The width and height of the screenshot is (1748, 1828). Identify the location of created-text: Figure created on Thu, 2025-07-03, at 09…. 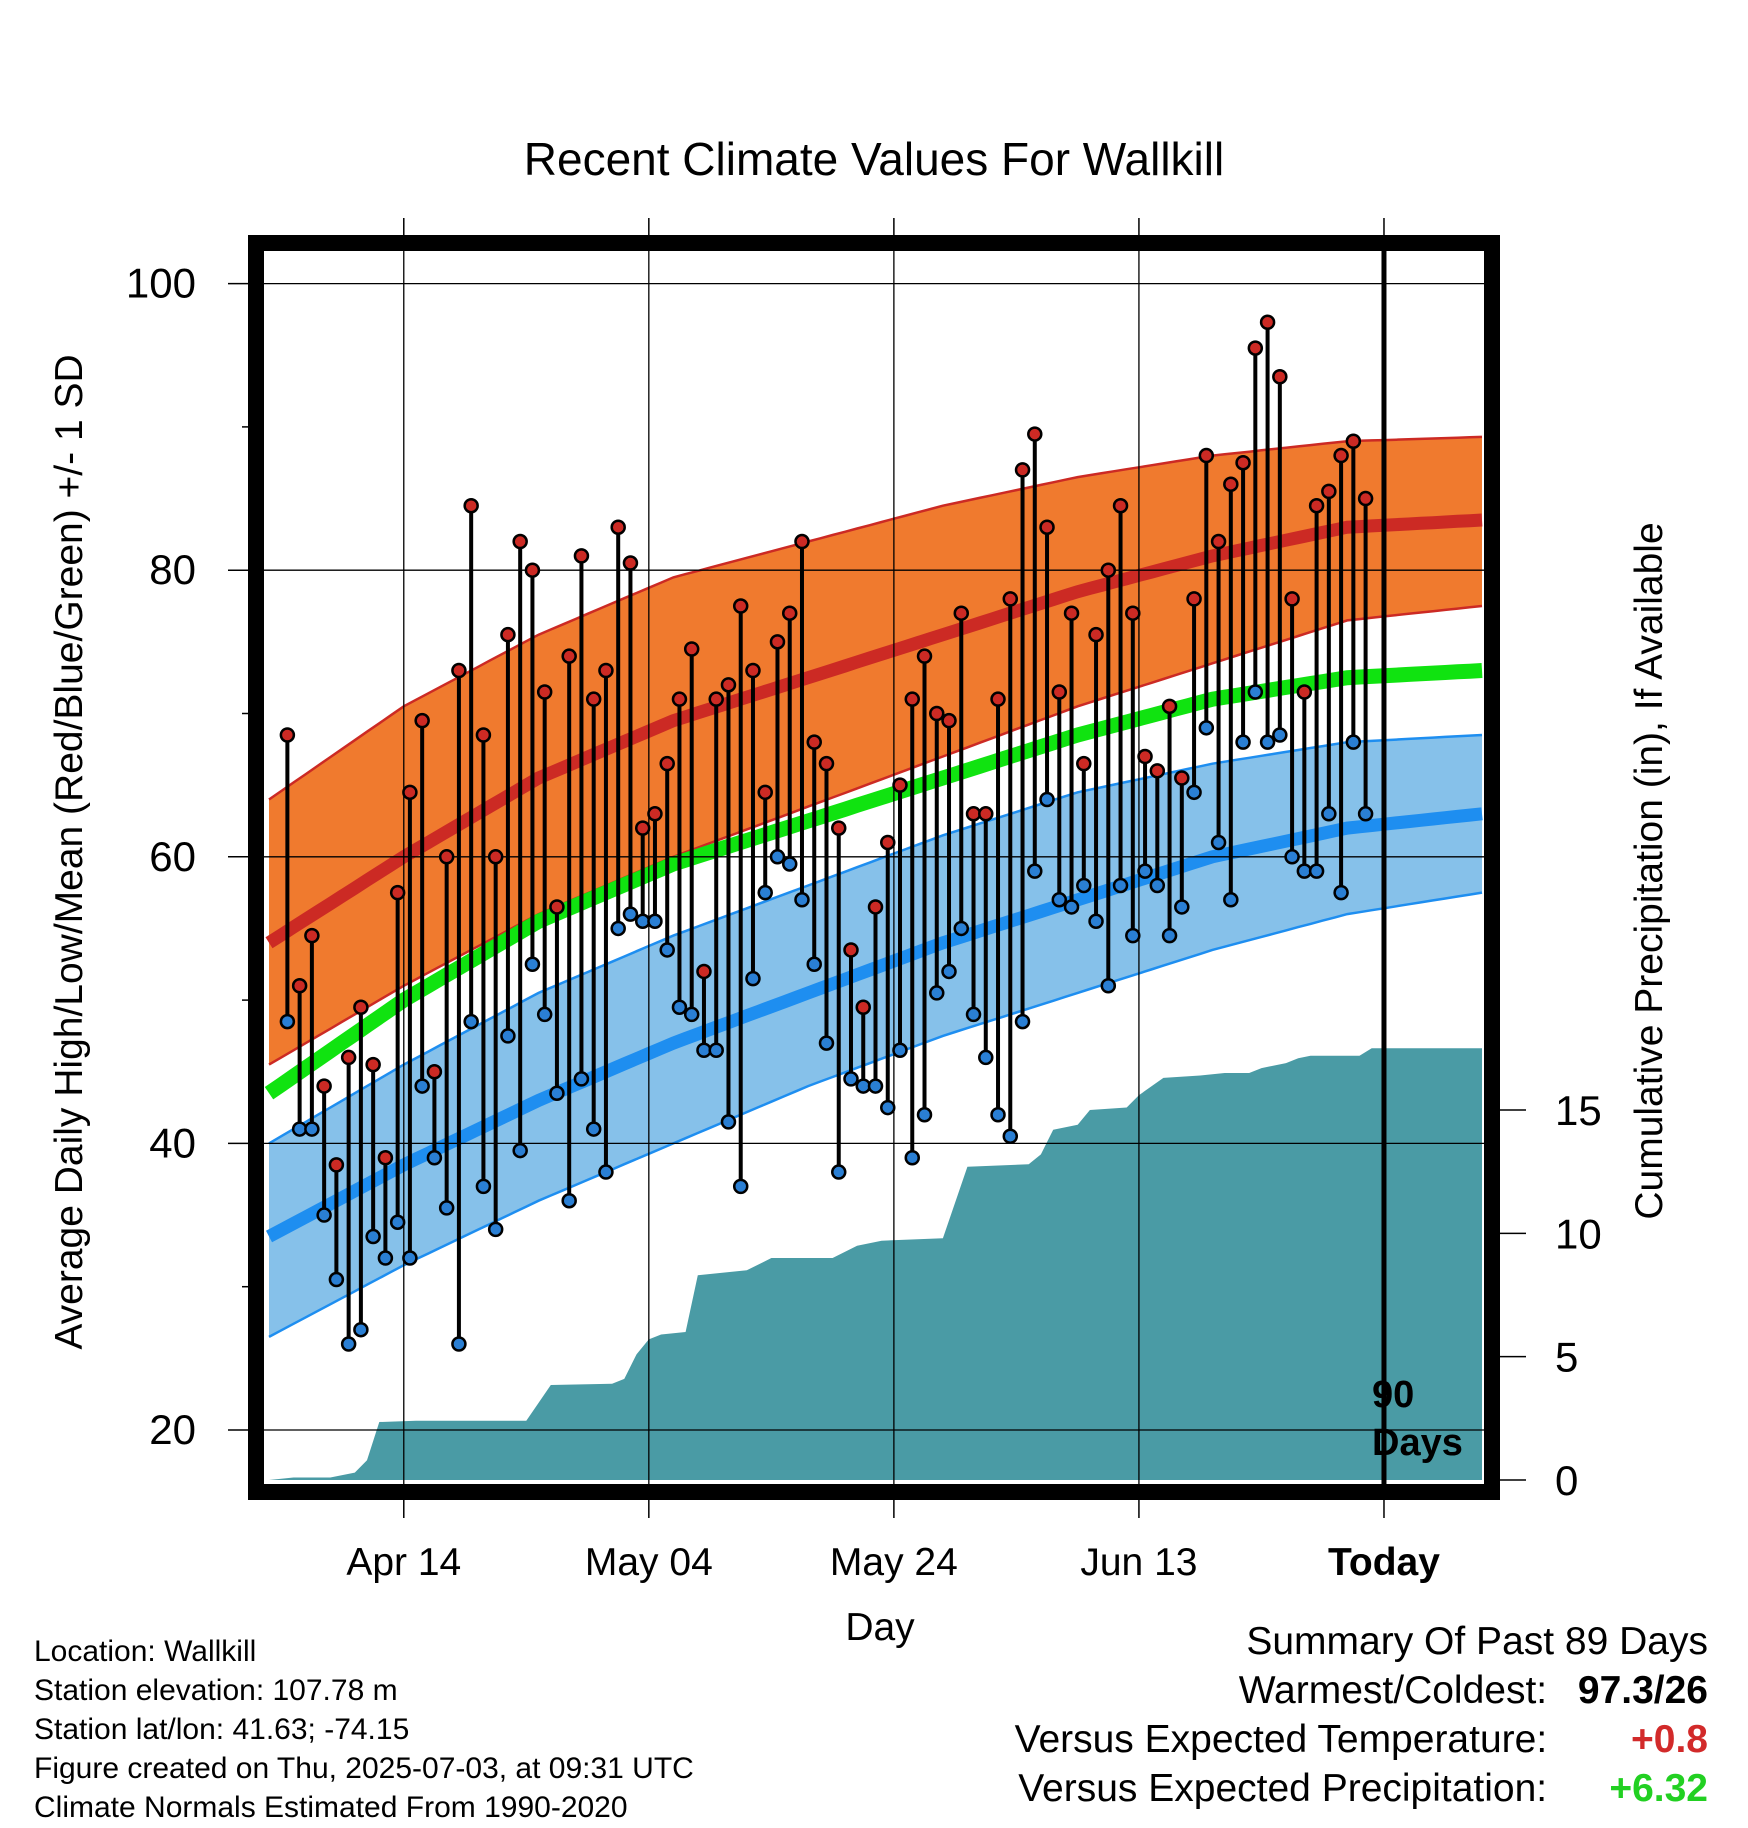
(364, 1768).